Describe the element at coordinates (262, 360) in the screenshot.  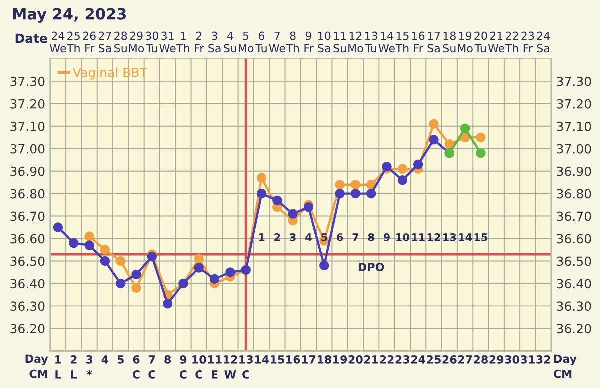
I see `x-tick-label: 14` at that location.